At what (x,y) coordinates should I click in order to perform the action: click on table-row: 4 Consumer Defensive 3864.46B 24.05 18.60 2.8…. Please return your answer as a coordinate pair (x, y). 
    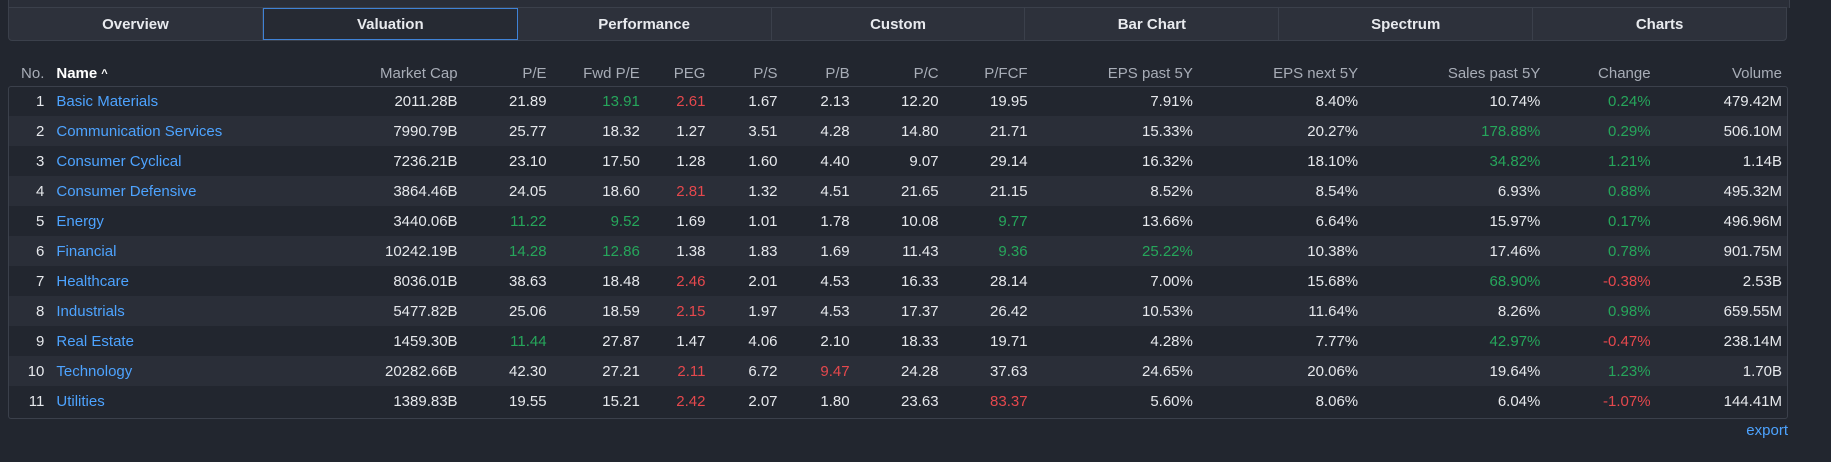
    Looking at the image, I should click on (898, 191).